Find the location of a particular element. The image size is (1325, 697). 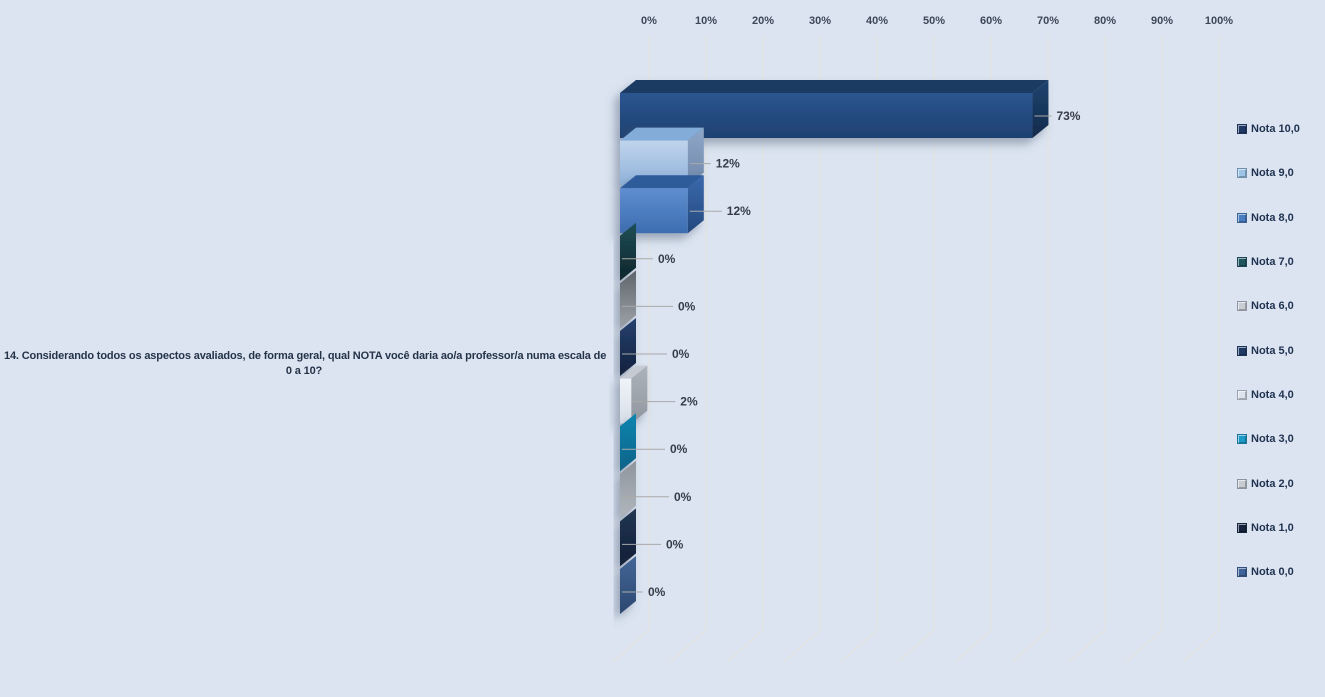

x-axis-tick-label: 90% is located at coordinates (1162, 21).